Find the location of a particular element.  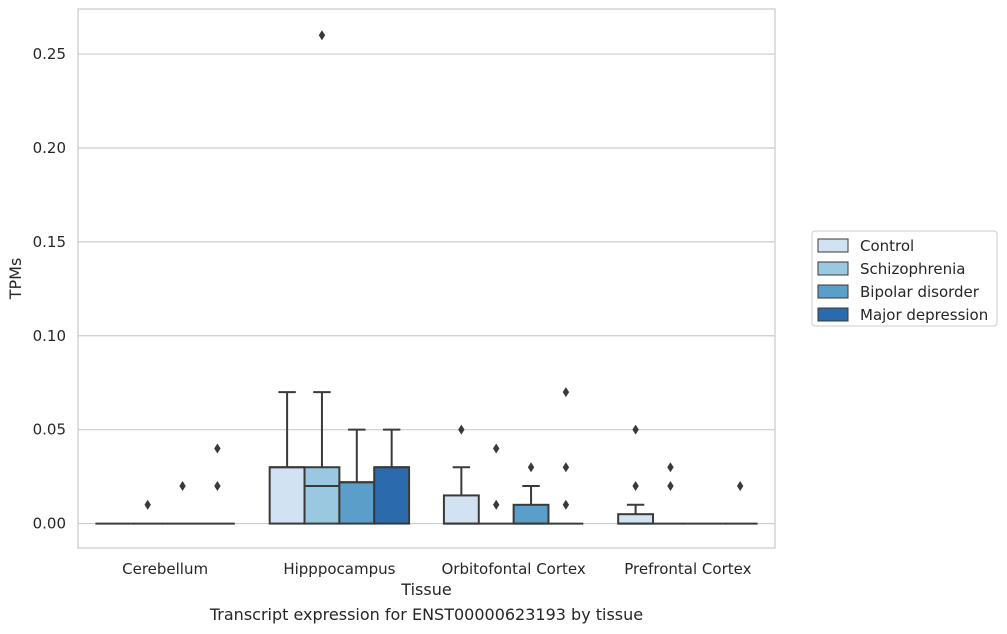

y-tick-label: 0.00 is located at coordinates (49, 524).